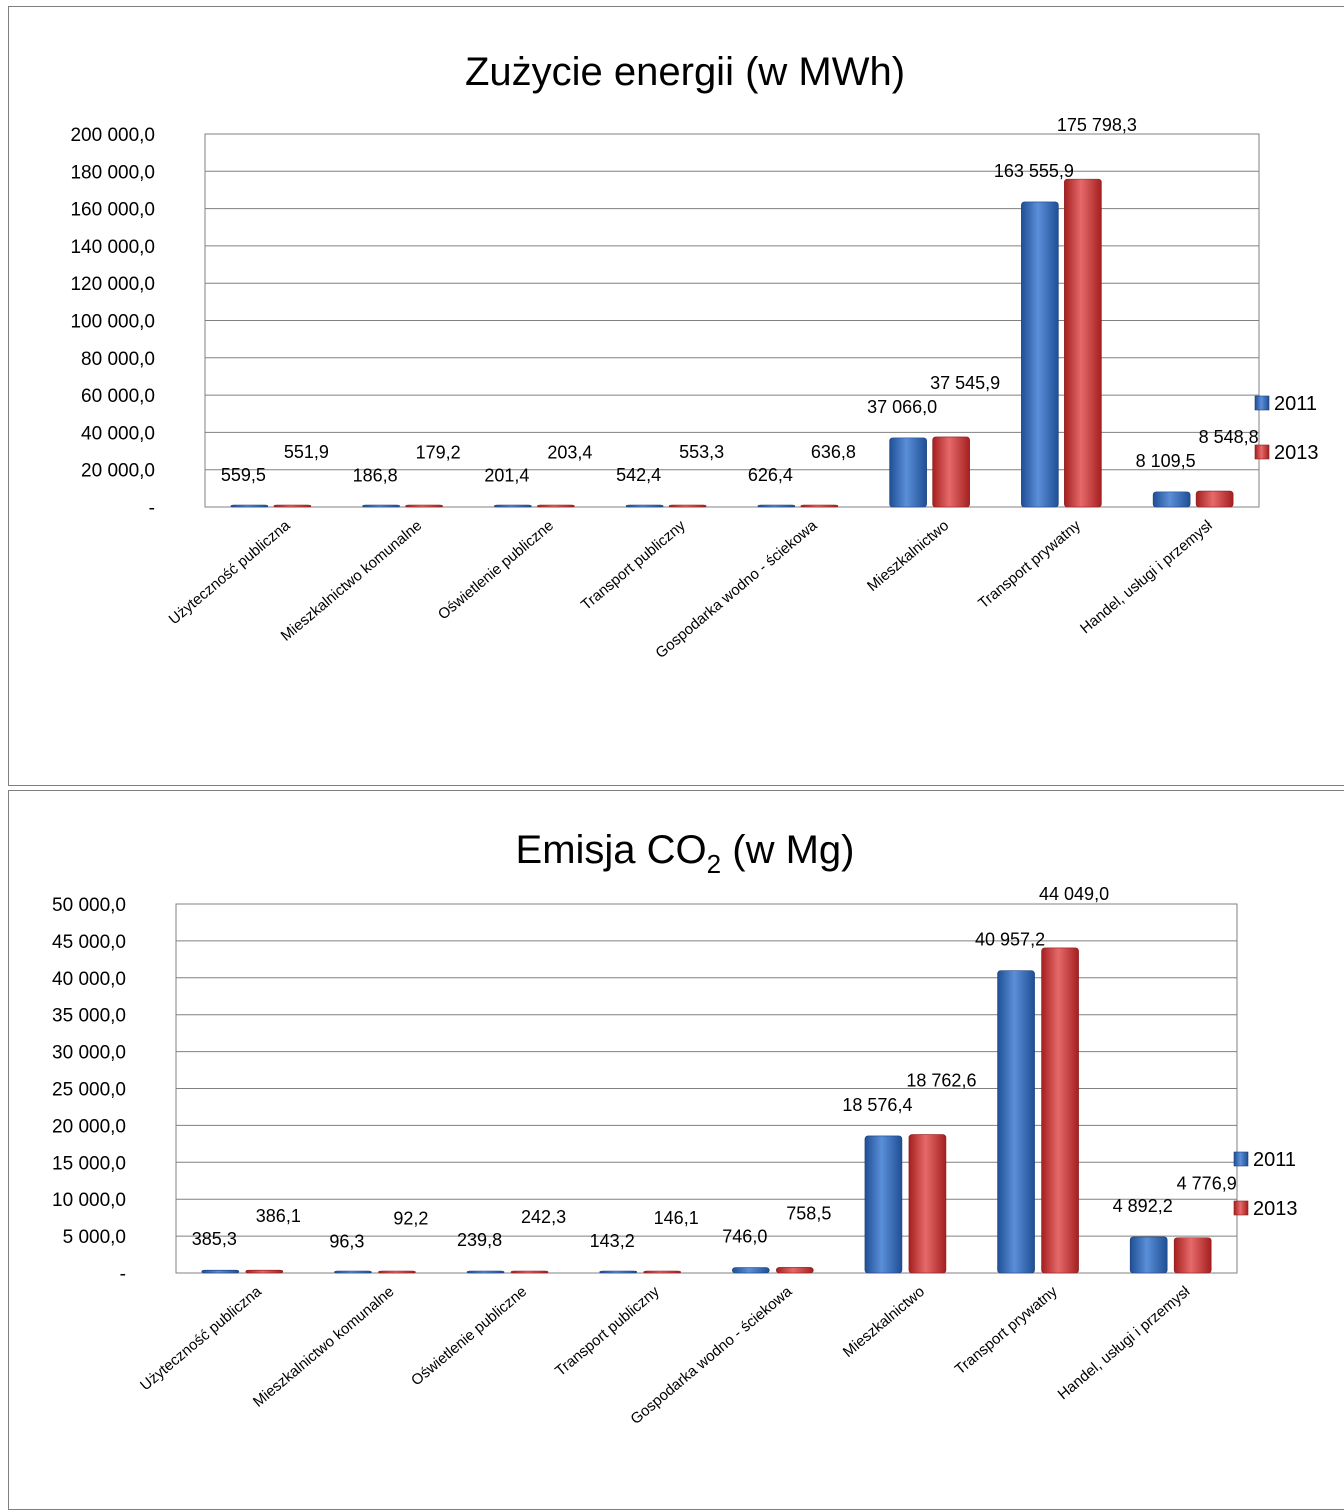 This screenshot has height=1511, width=1344. Describe the element at coordinates (744, 1236) in the screenshot. I see `emission-data-label-2011: 746,0` at that location.